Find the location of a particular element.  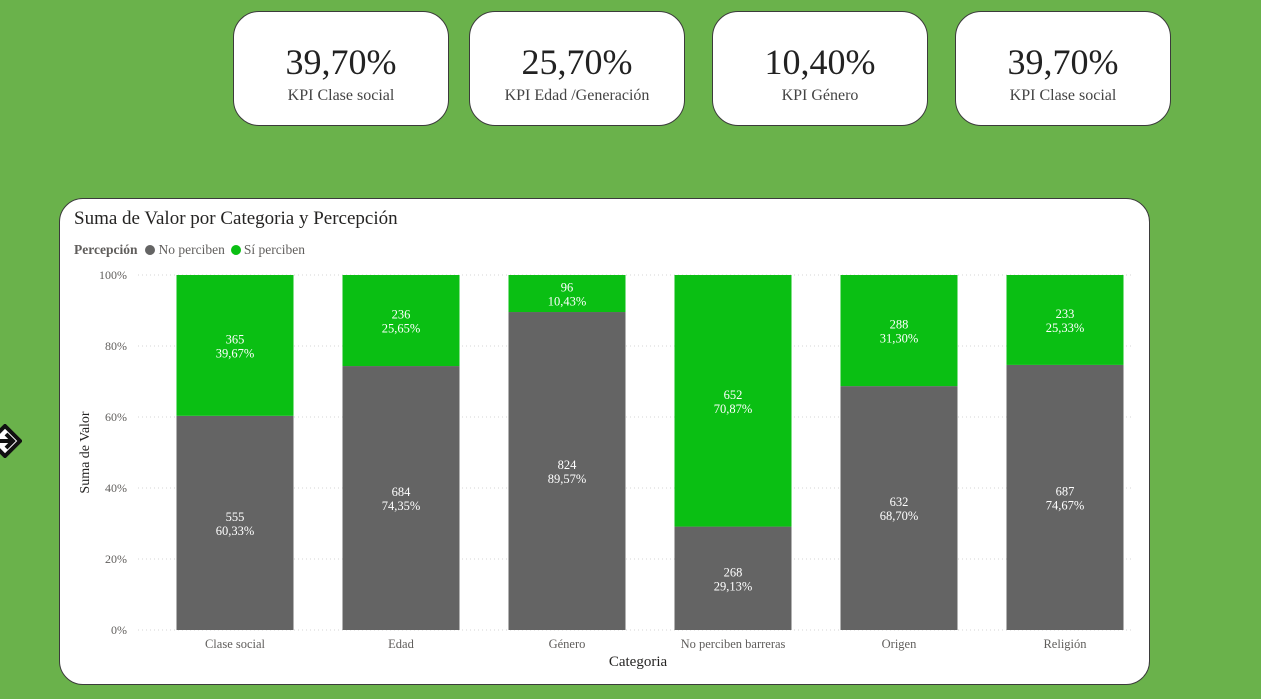

data-label-percent: 31,30% is located at coordinates (899, 339).